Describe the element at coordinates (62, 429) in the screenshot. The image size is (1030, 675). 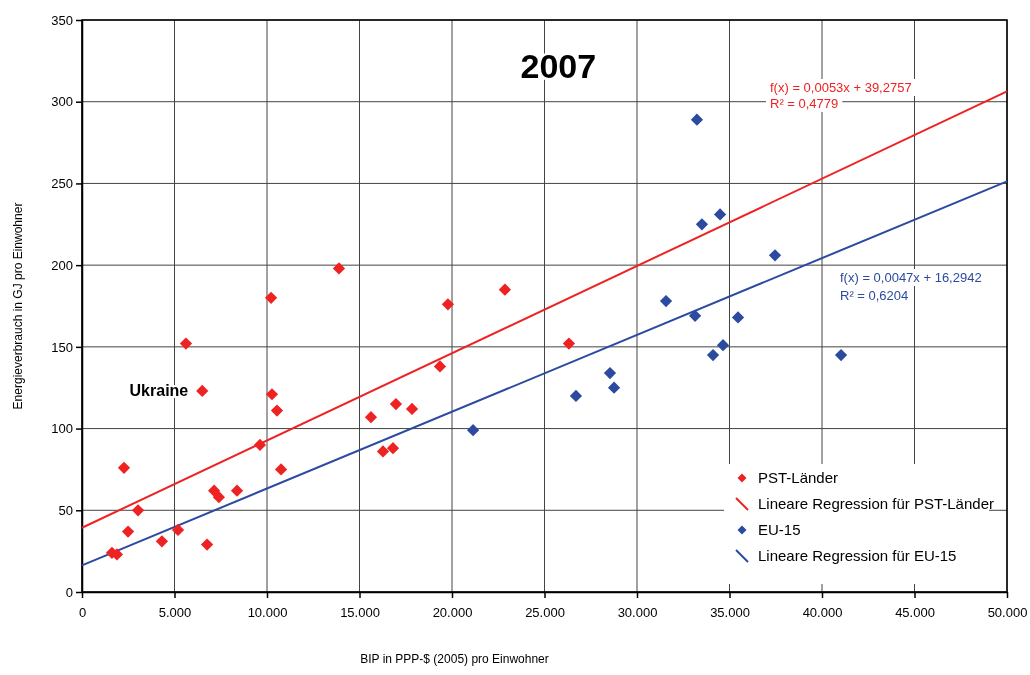
I see `y-tick-label: 100` at that location.